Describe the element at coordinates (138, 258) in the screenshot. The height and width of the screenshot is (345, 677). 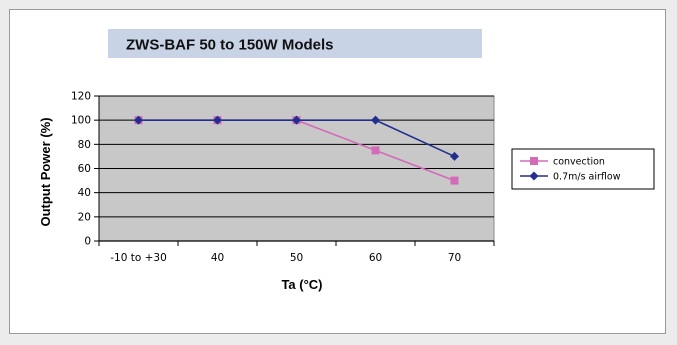
I see `x-tick-label: -10 to +30` at that location.